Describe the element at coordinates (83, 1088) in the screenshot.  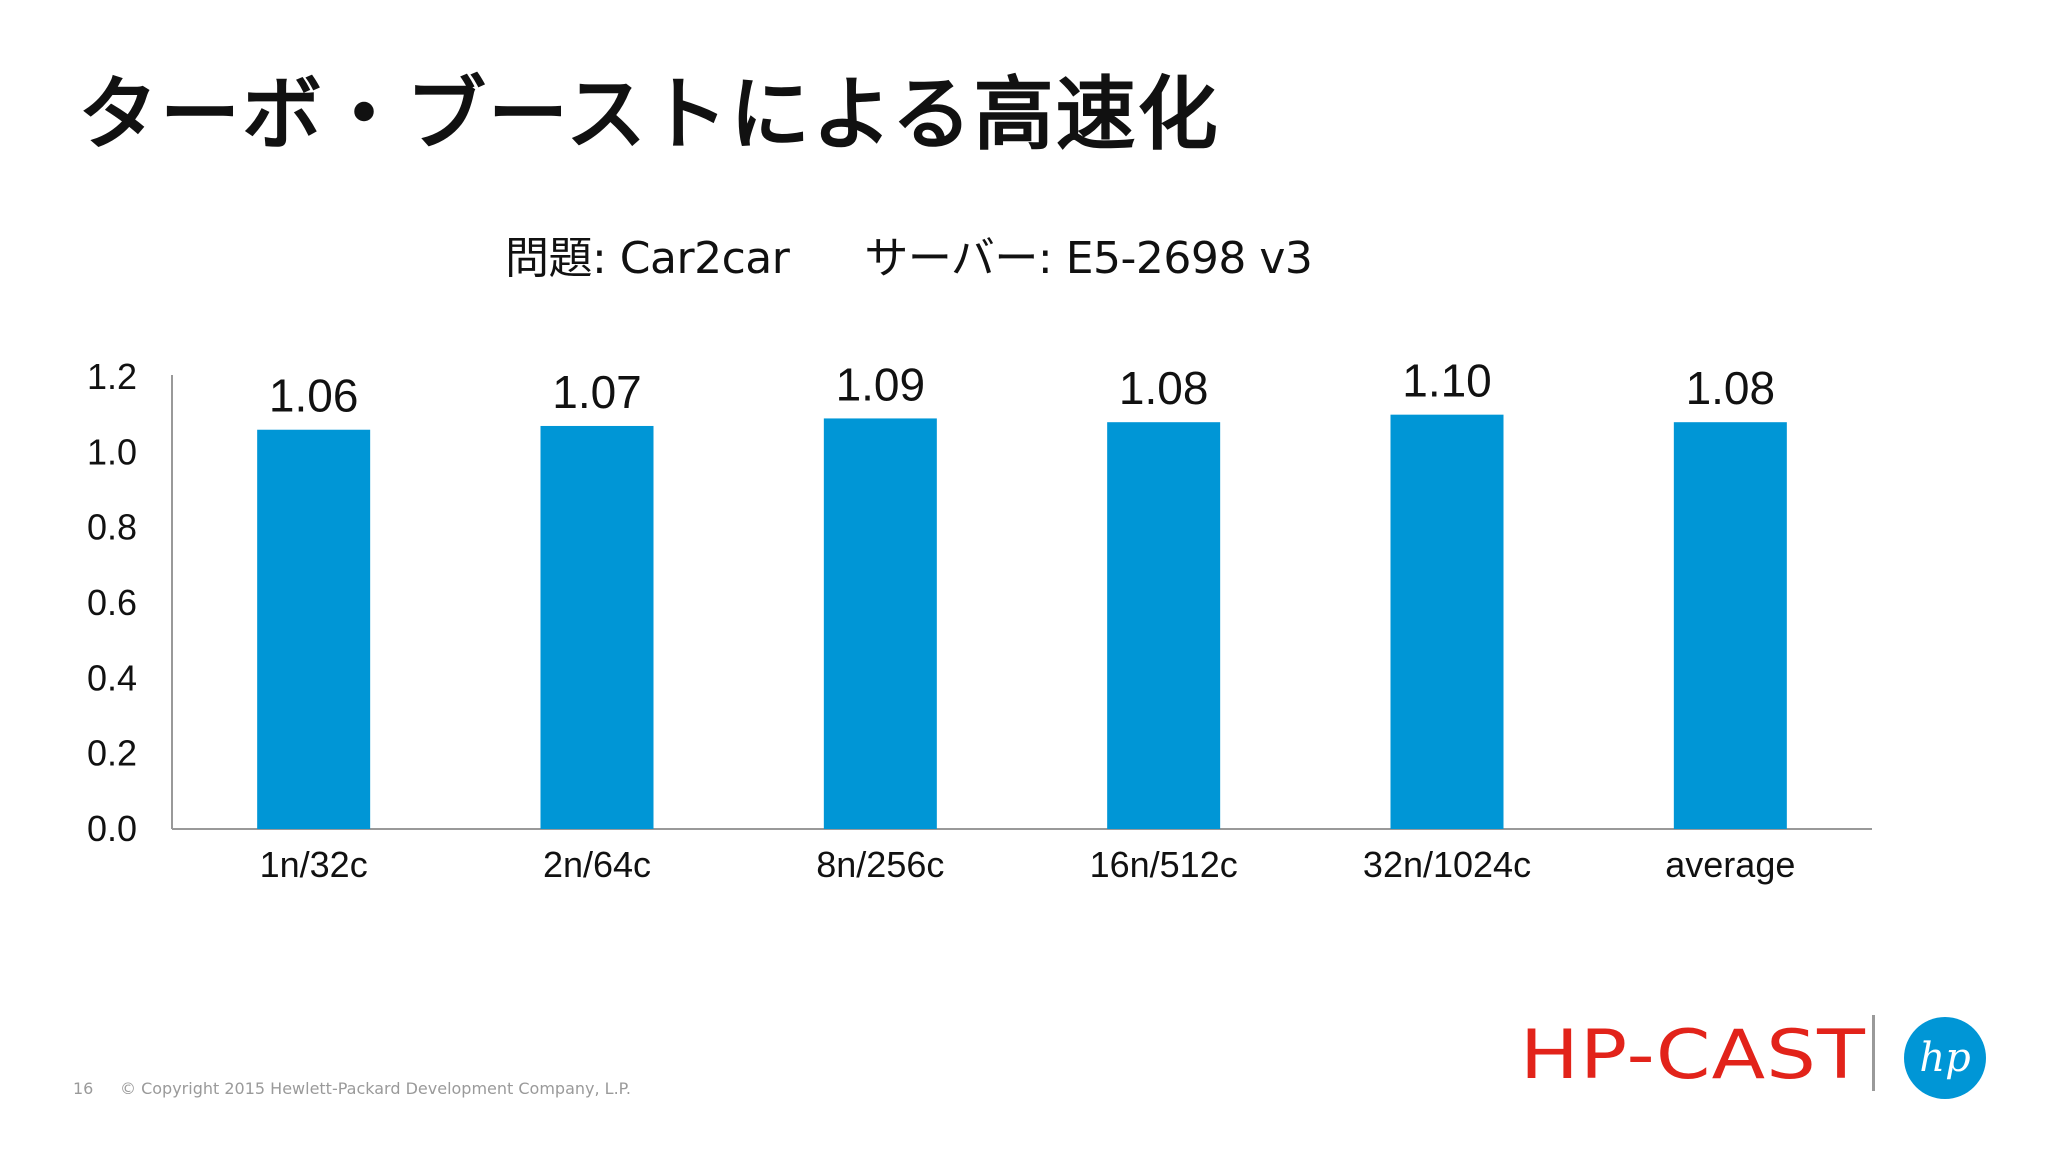
I see `page-number: 16` at that location.